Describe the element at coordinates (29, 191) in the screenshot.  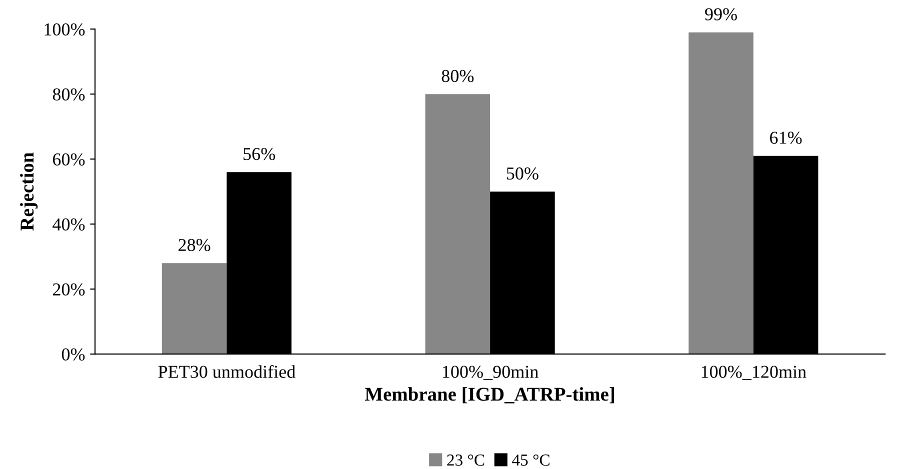
I see `y-axis-title: Rejection` at that location.